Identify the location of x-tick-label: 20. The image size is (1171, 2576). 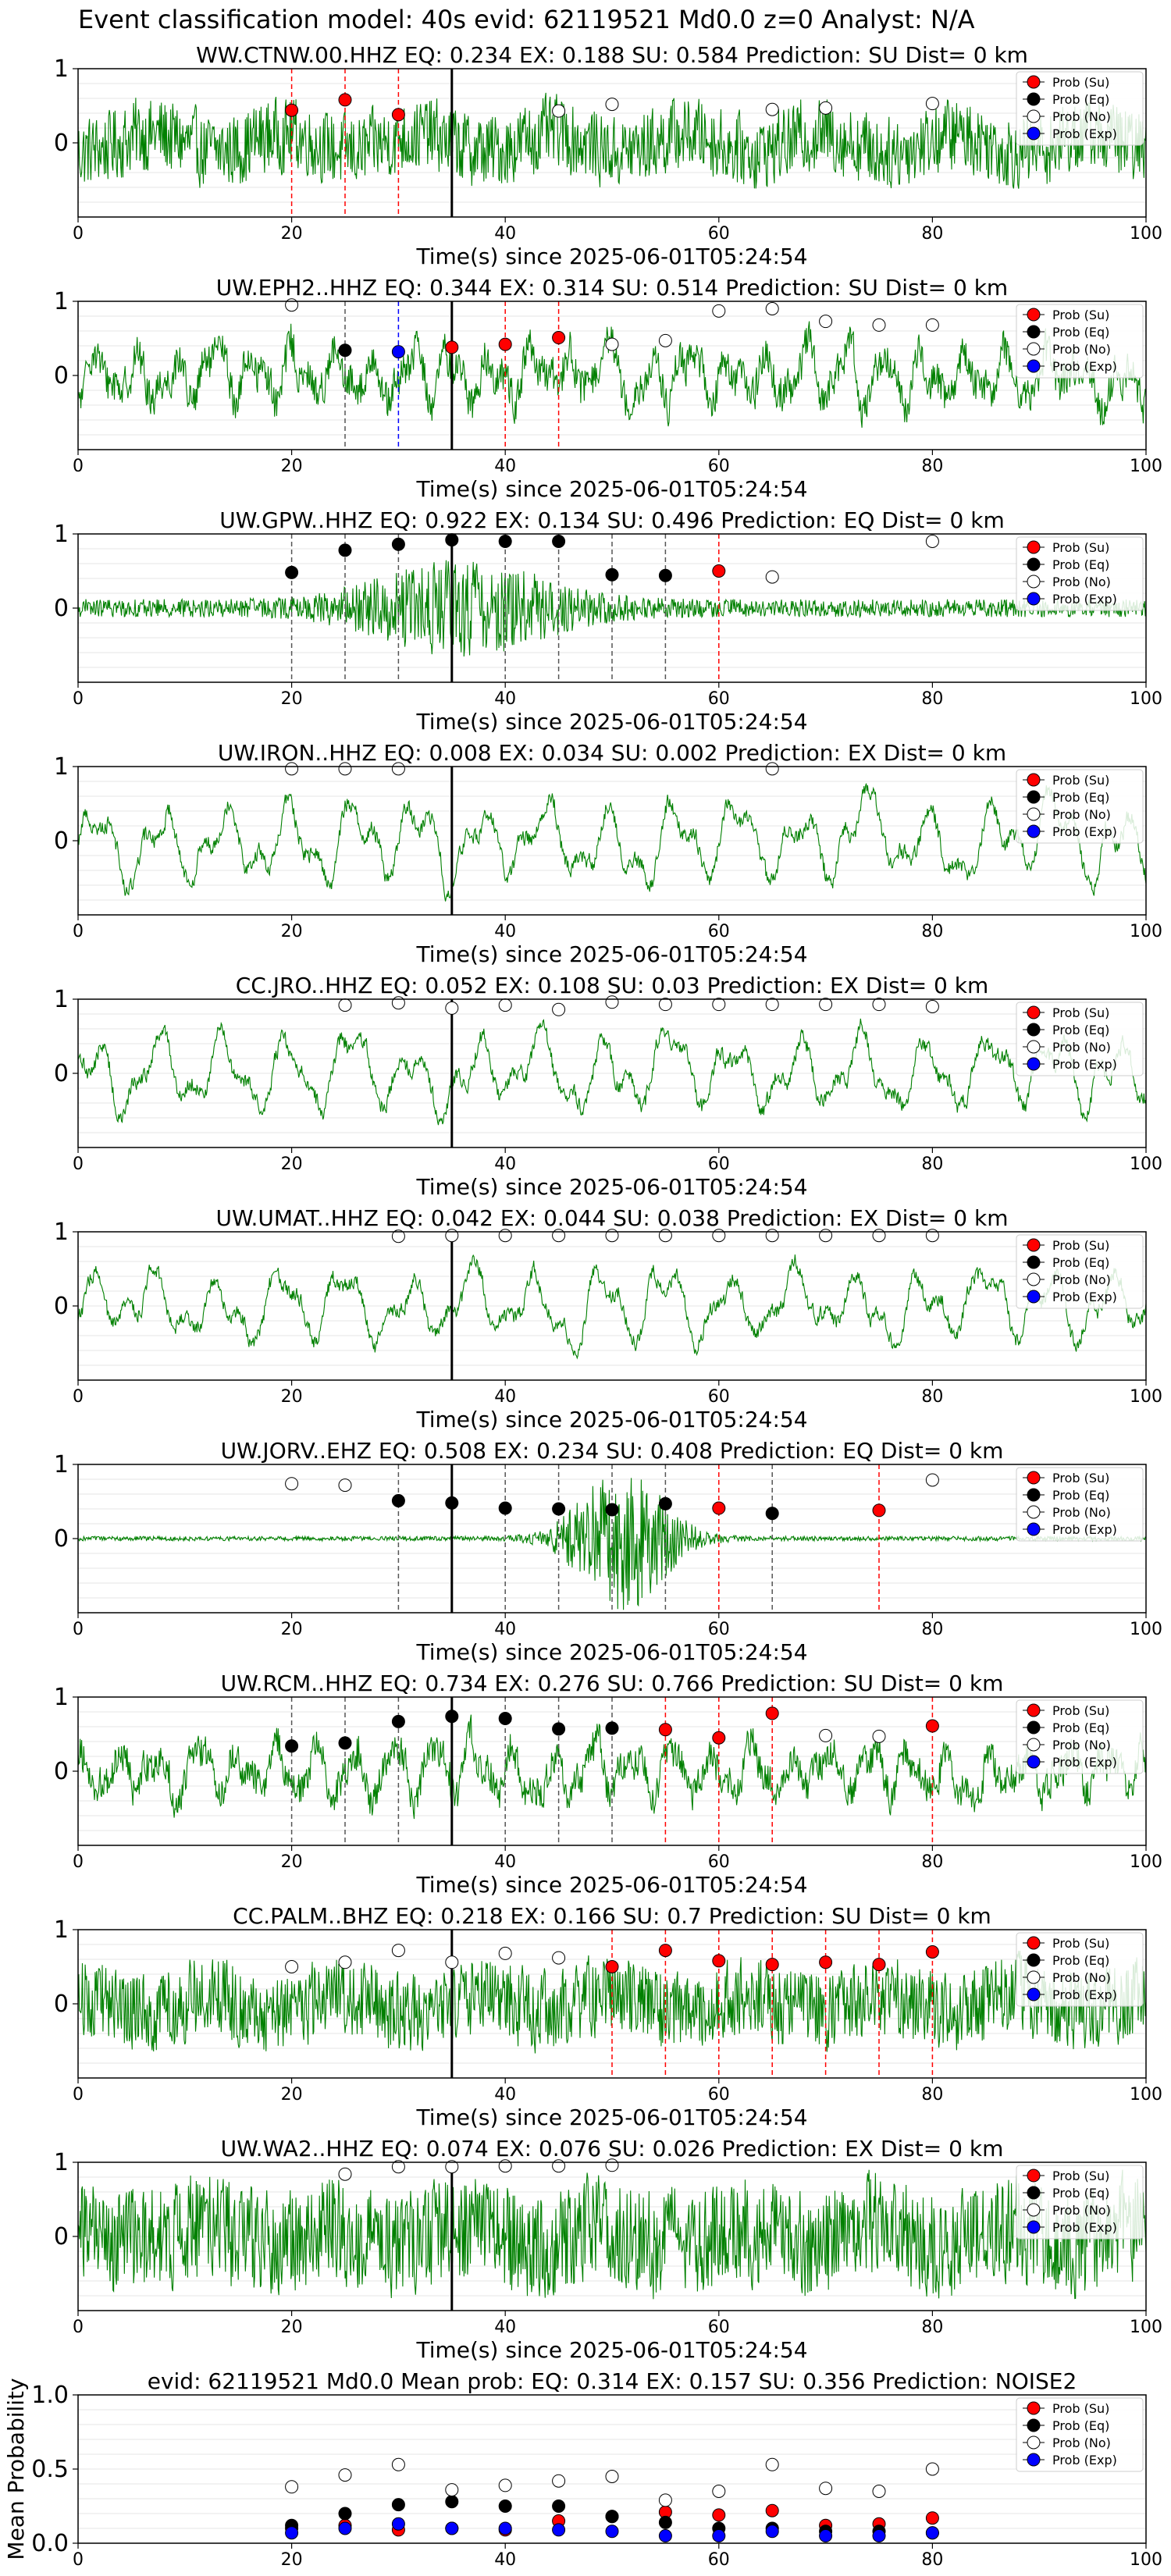
(292, 2095).